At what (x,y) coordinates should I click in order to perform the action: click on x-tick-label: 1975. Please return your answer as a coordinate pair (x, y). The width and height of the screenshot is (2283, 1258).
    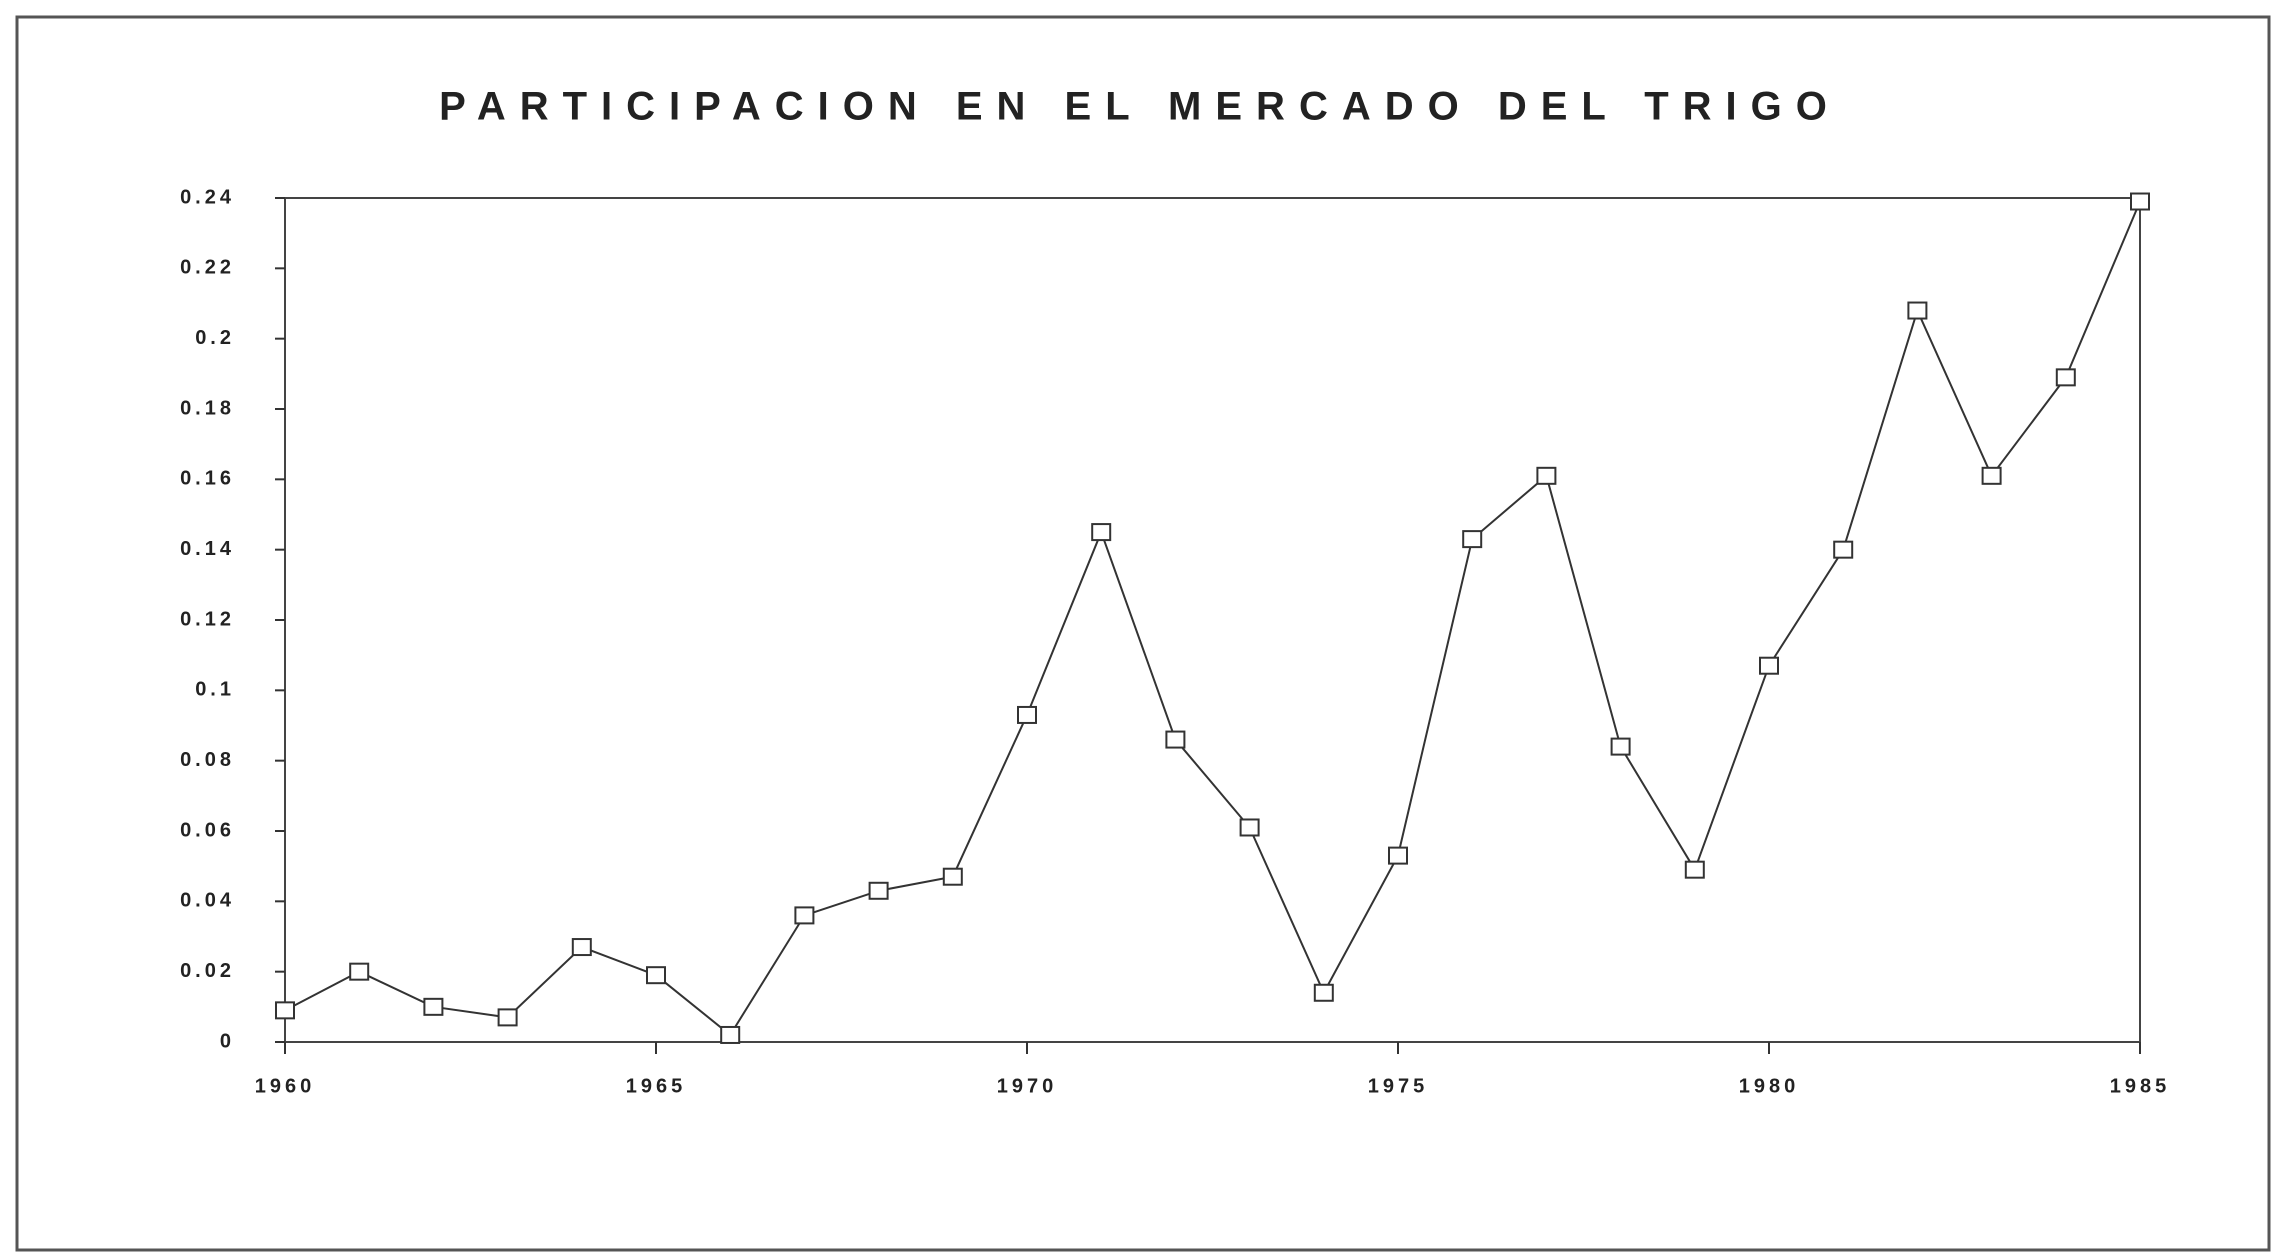
    Looking at the image, I should click on (1398, 1086).